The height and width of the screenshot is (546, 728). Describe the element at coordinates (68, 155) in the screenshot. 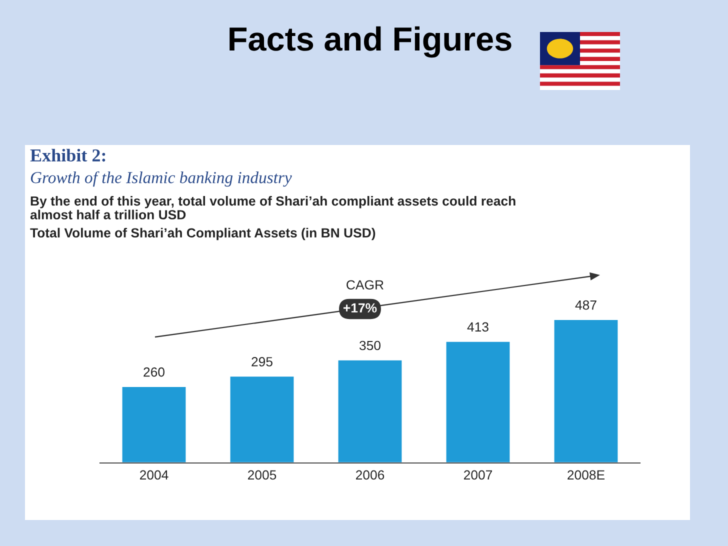

I see `chart-subtitle: Exhibit 2:` at that location.